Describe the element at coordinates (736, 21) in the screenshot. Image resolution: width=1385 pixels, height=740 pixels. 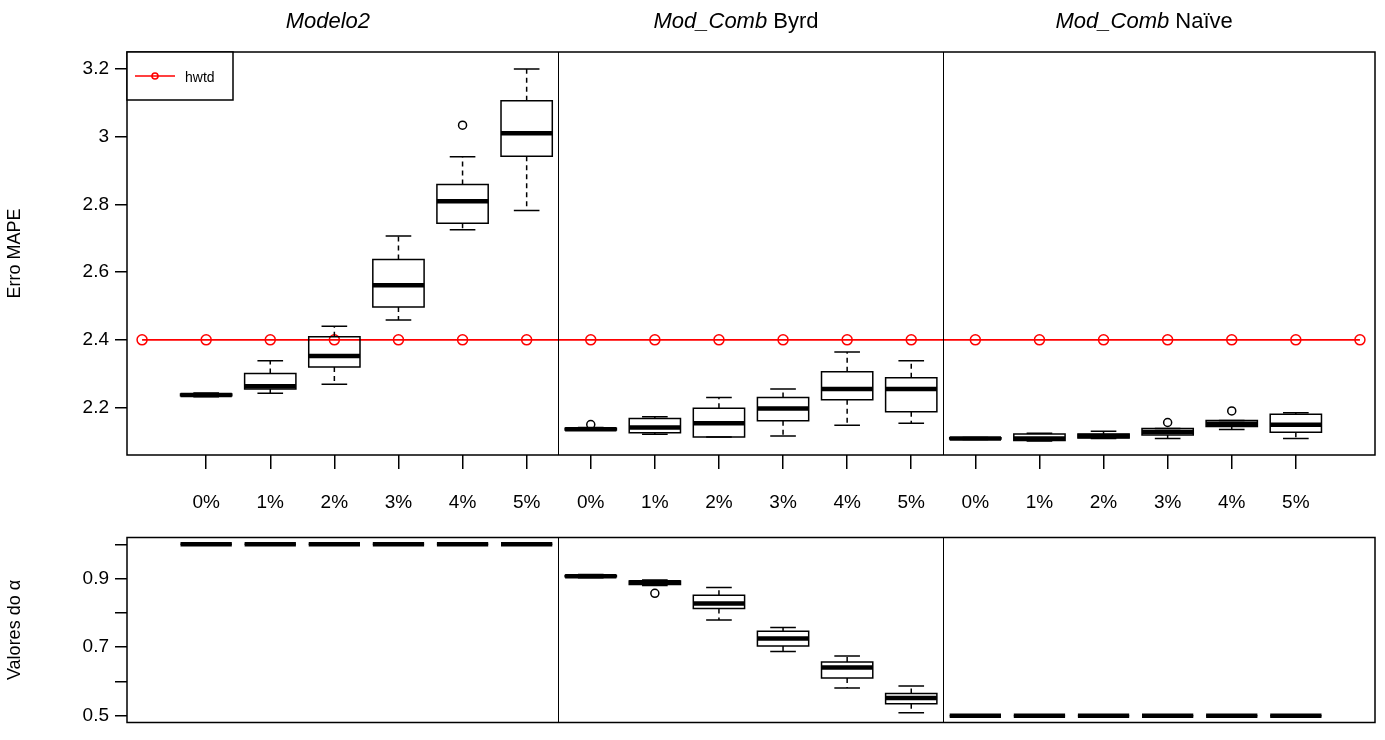
I see `text: Mod_Comb Byrd` at that location.